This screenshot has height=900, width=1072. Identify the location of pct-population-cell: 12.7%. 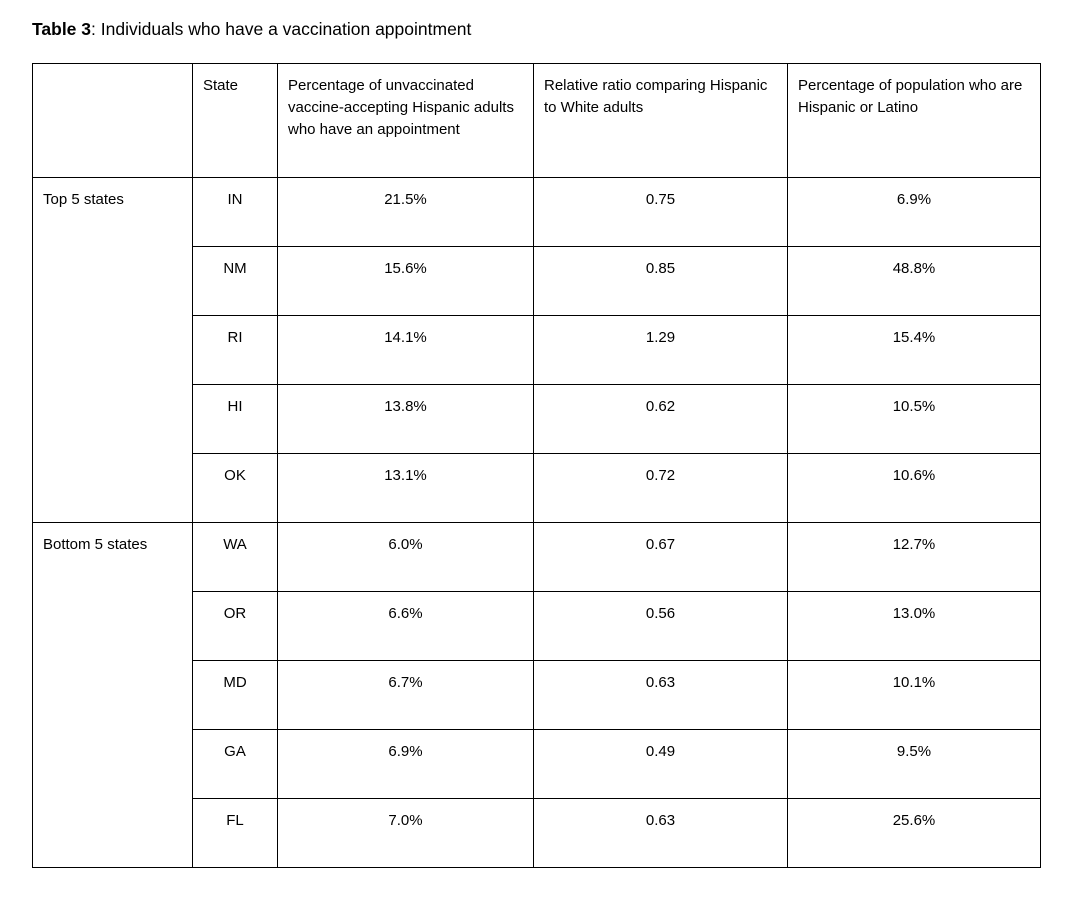
(914, 557).